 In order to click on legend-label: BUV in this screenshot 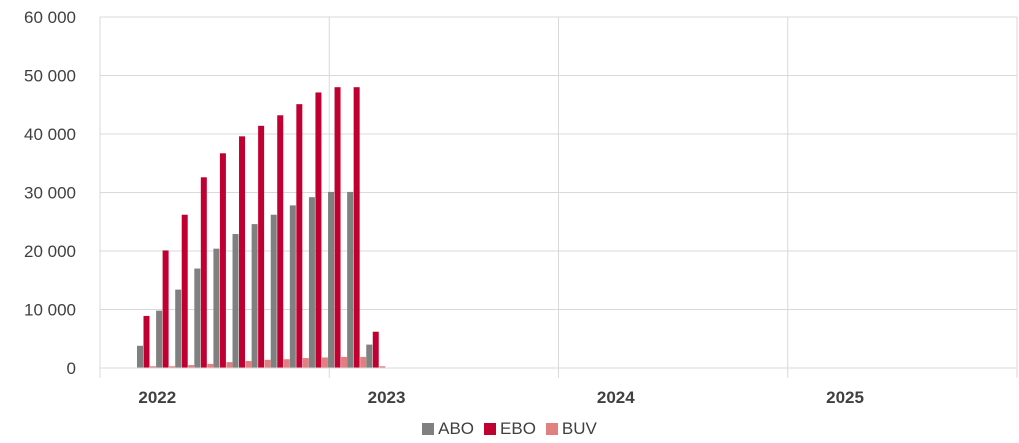, I will do `click(579, 428)`.